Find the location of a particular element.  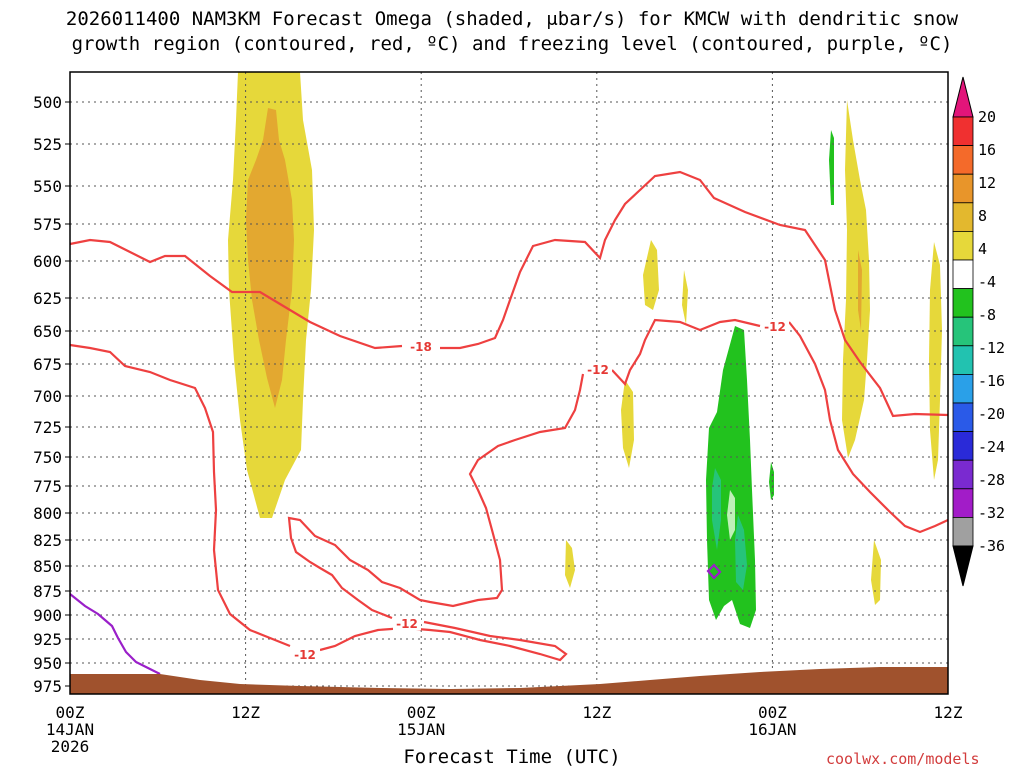

y-tick-label: 975 is located at coordinates (47, 686).